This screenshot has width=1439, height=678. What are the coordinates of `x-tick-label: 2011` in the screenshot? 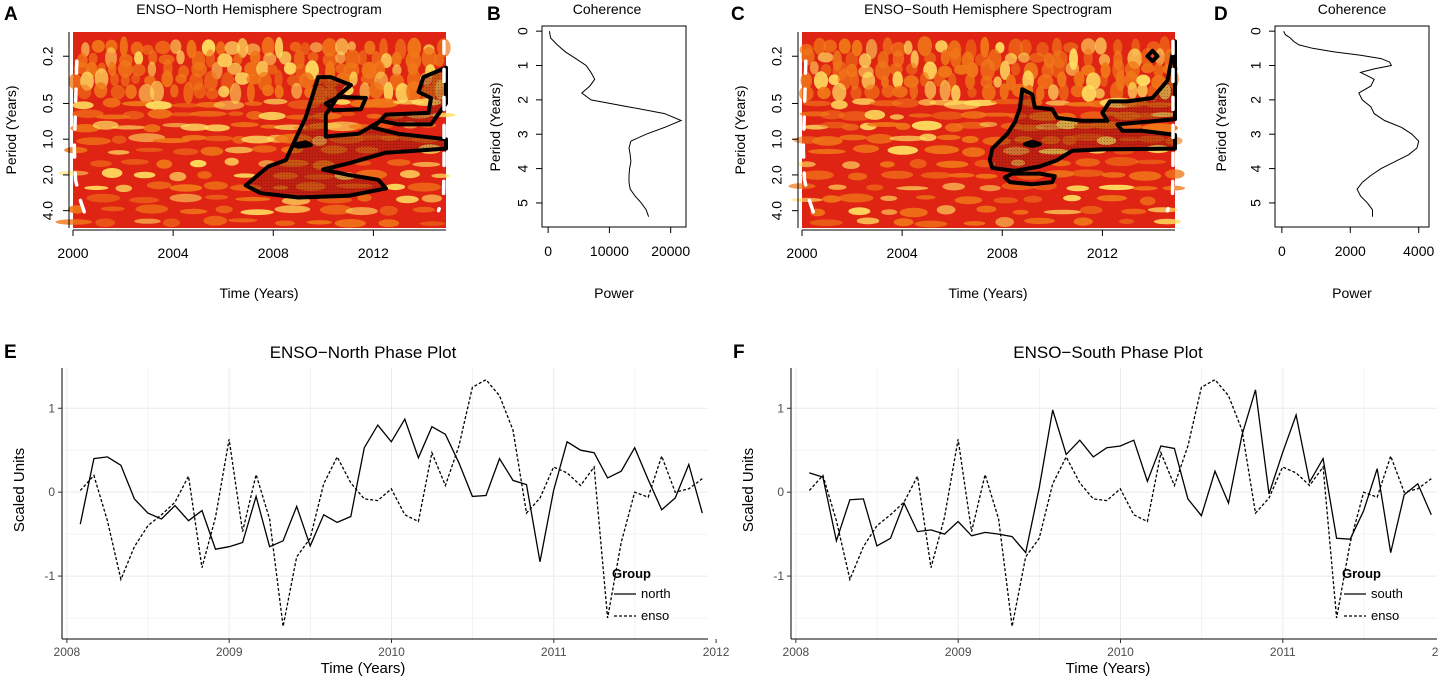 It's located at (554, 652).